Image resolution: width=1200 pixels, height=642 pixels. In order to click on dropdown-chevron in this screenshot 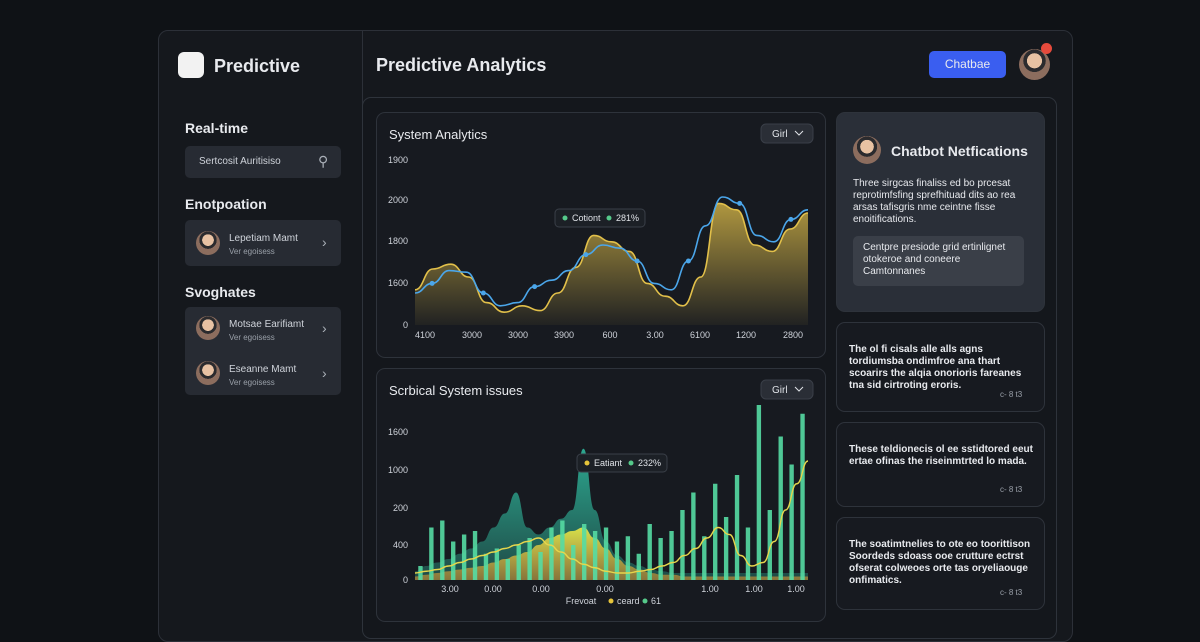, I will do `click(799, 133)`.